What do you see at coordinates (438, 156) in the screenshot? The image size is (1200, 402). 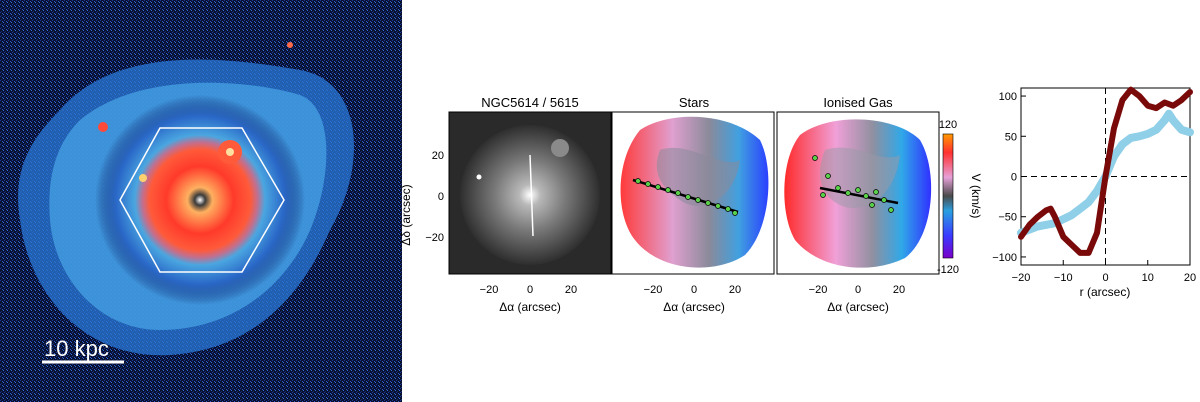 I see `y-tick-label: 20` at bounding box center [438, 156].